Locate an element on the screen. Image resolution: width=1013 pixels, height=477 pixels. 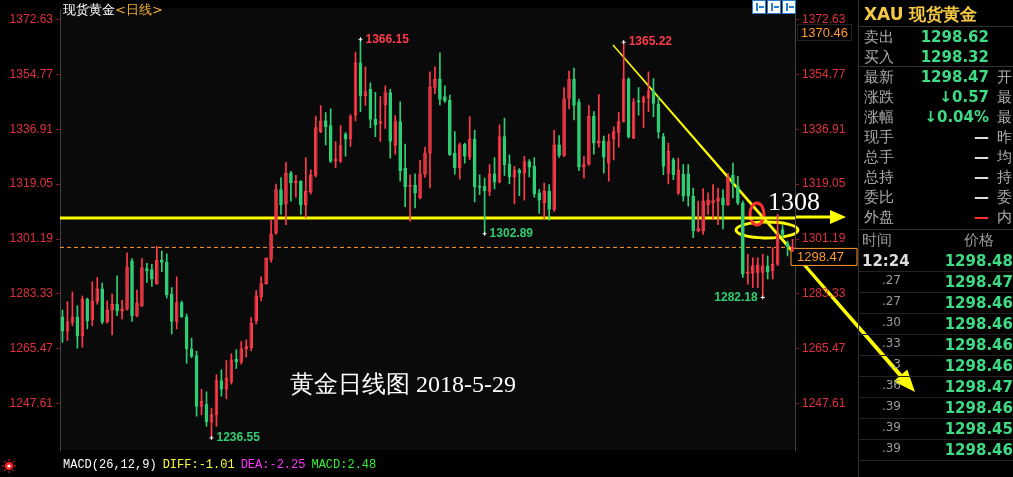
category-label: 总手 is located at coordinates (879, 157).